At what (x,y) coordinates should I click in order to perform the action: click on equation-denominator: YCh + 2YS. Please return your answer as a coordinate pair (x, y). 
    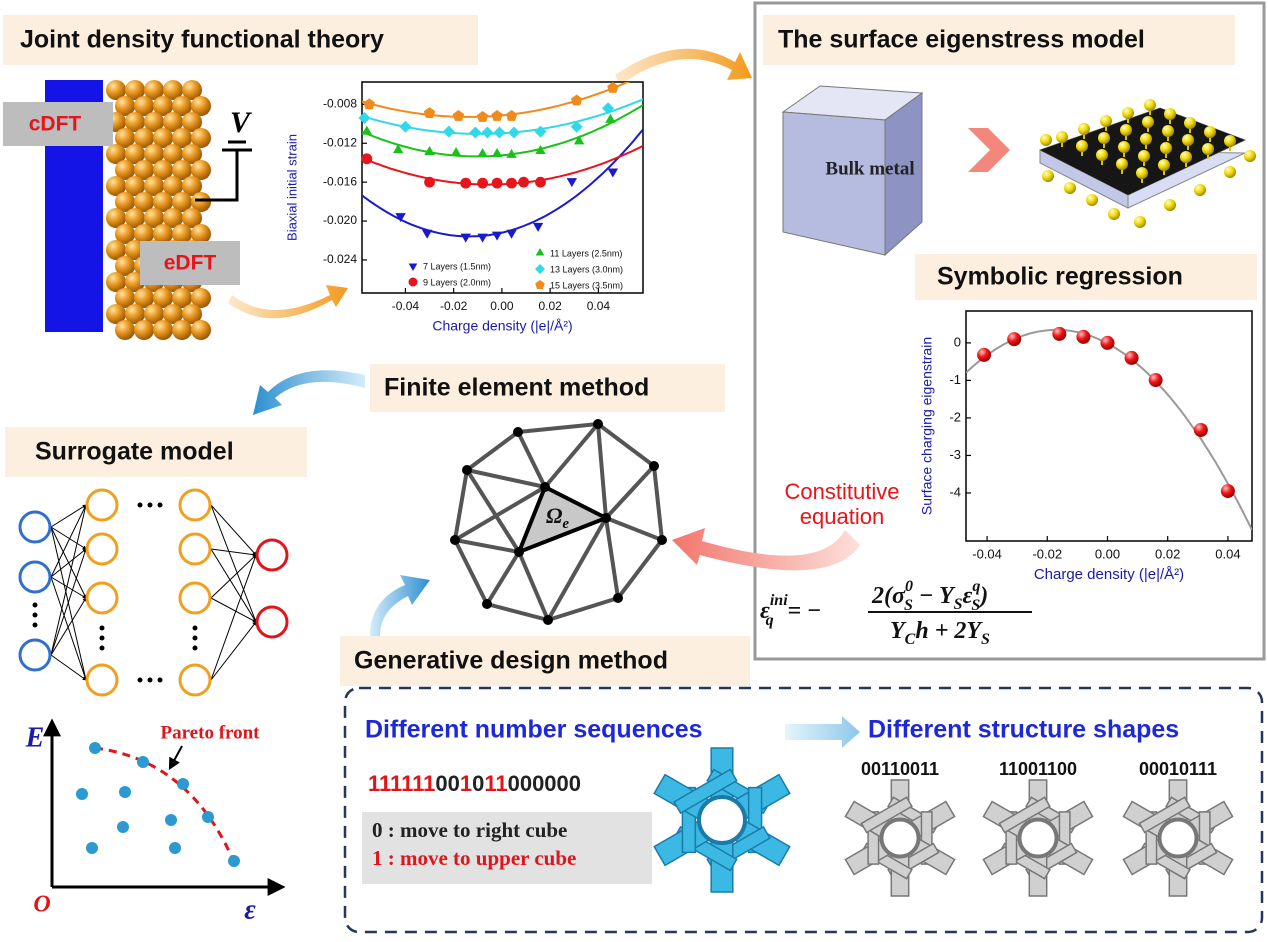
    Looking at the image, I should click on (940, 633).